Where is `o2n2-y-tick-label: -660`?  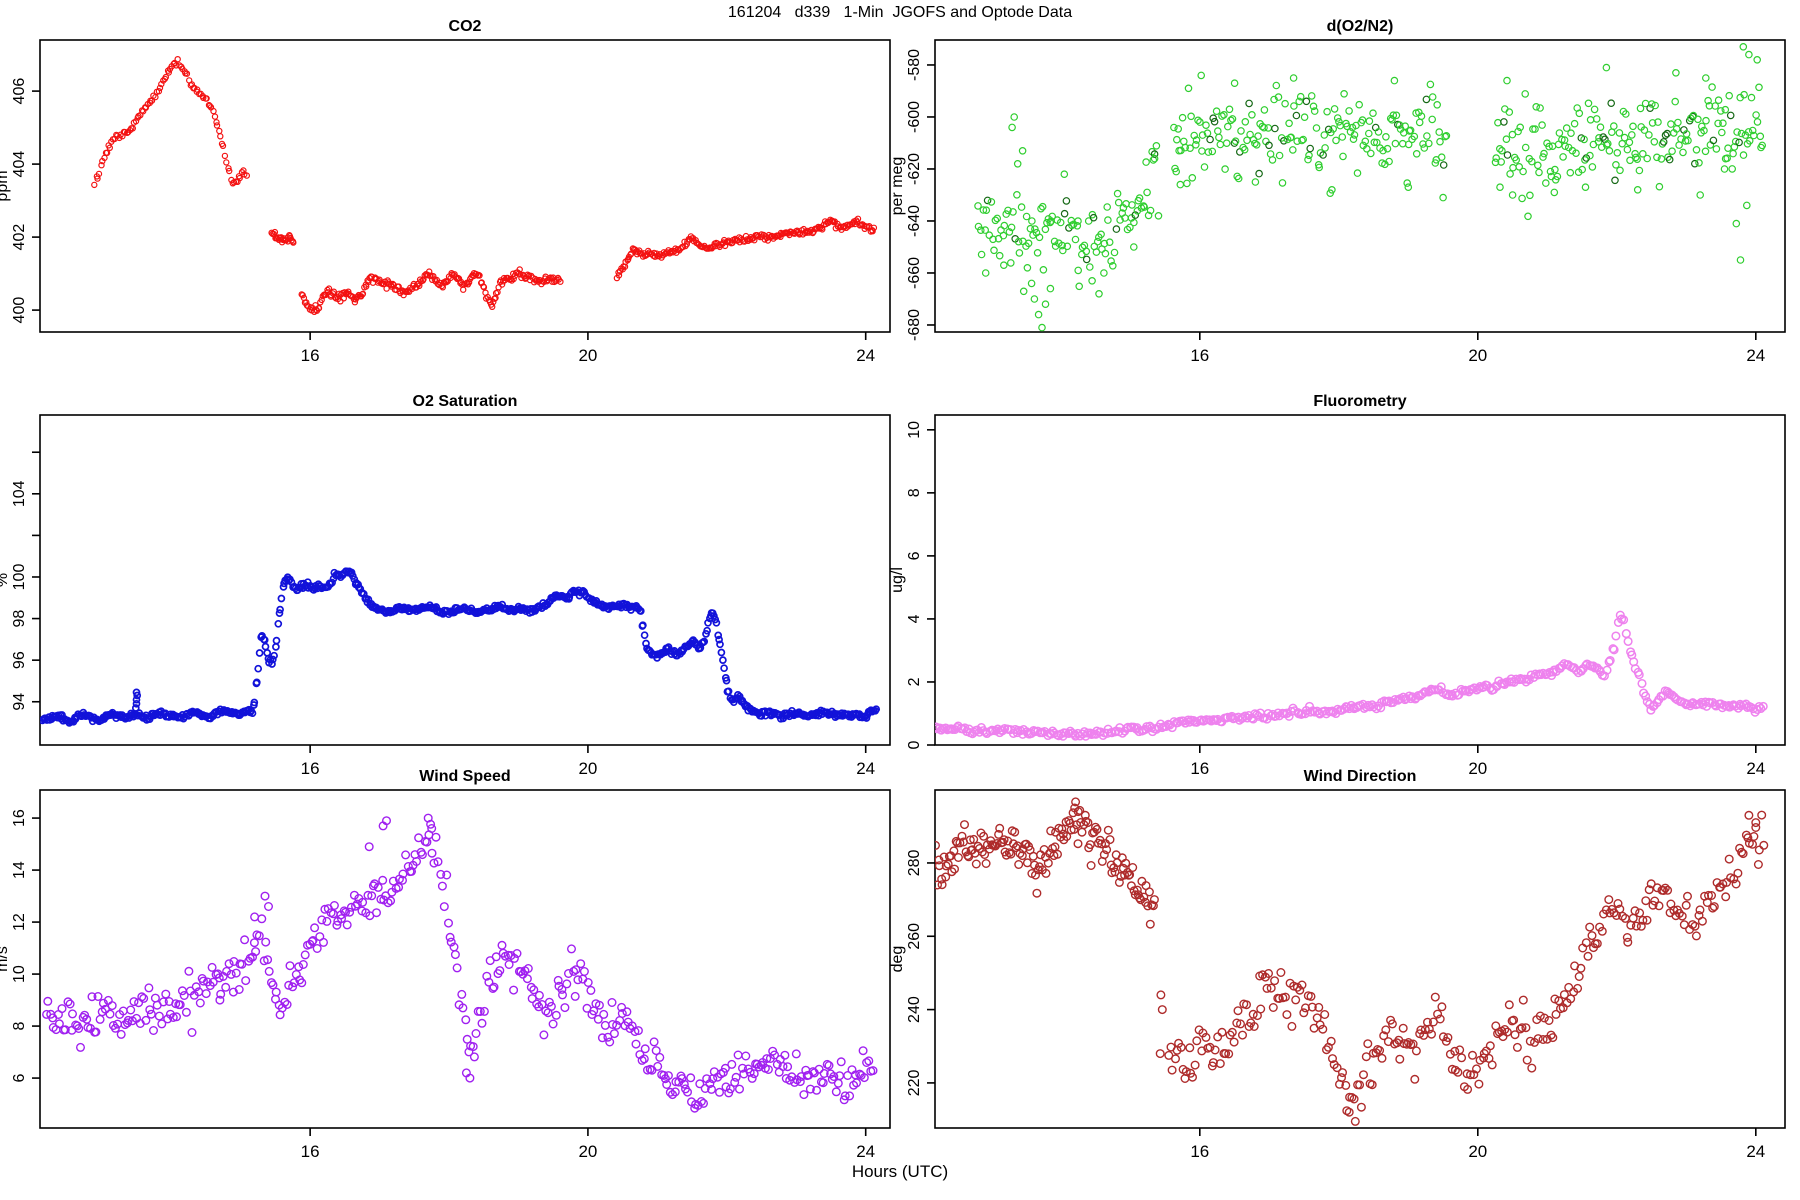 o2n2-y-tick-label: -660 is located at coordinates (914, 273).